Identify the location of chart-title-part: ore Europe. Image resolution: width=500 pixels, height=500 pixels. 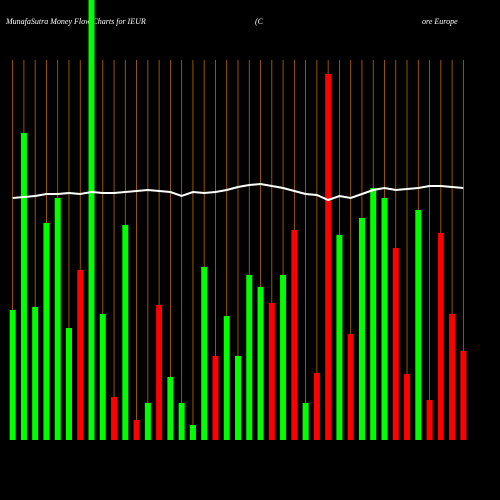
(440, 21).